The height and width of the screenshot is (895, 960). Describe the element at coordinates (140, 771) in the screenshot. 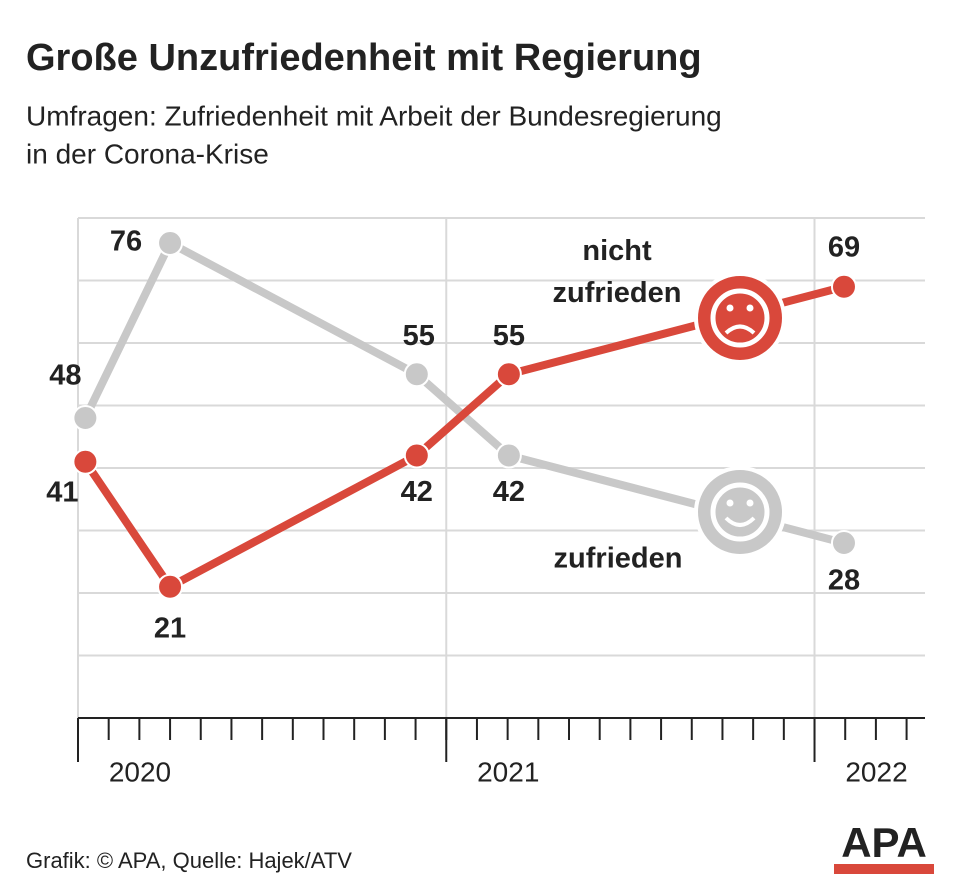

I see `x-tick-label: 2020` at that location.